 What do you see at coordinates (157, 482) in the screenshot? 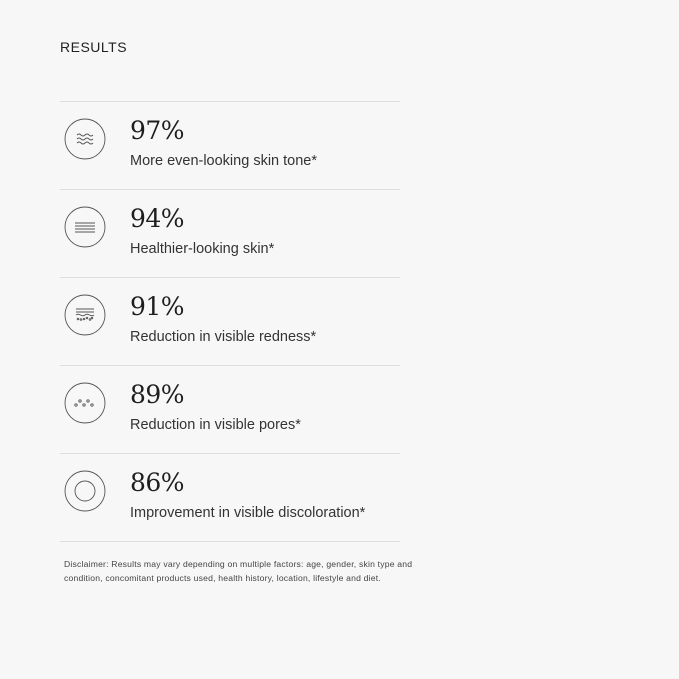
I see `result-percent: 86%` at bounding box center [157, 482].